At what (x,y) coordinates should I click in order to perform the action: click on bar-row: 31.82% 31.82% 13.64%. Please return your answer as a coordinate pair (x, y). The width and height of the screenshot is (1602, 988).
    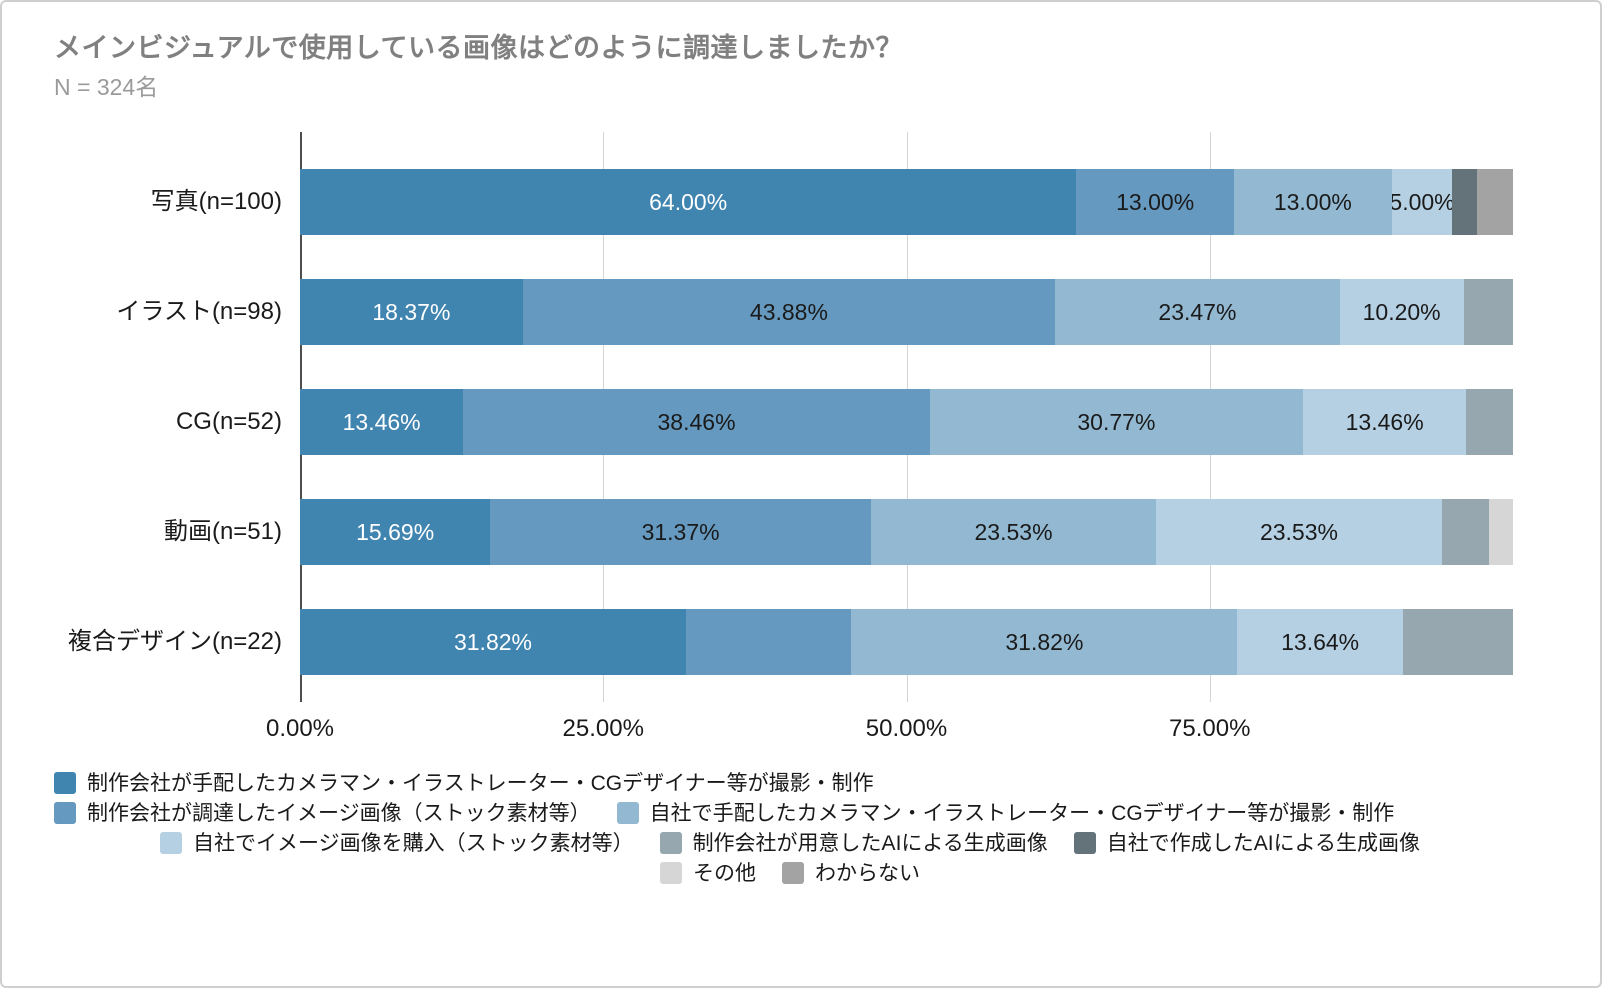
    Looking at the image, I should click on (906, 642).